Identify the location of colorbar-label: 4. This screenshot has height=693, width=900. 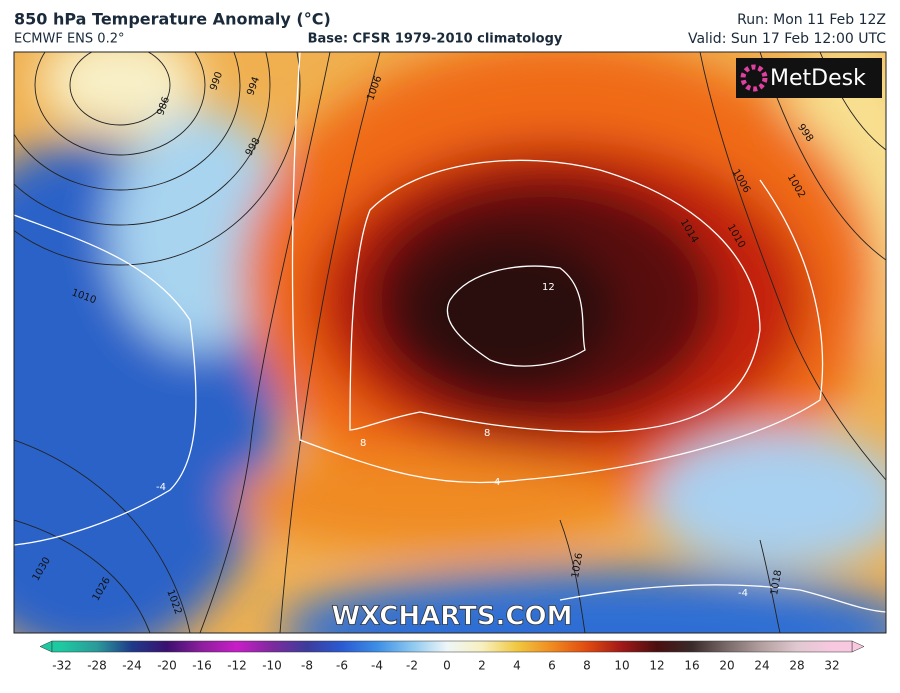
(517, 666).